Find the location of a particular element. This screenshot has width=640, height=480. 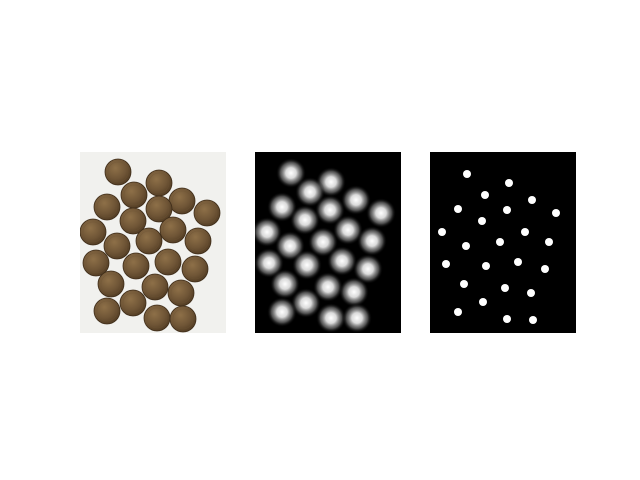

distance-transform-panel is located at coordinates (328, 242).